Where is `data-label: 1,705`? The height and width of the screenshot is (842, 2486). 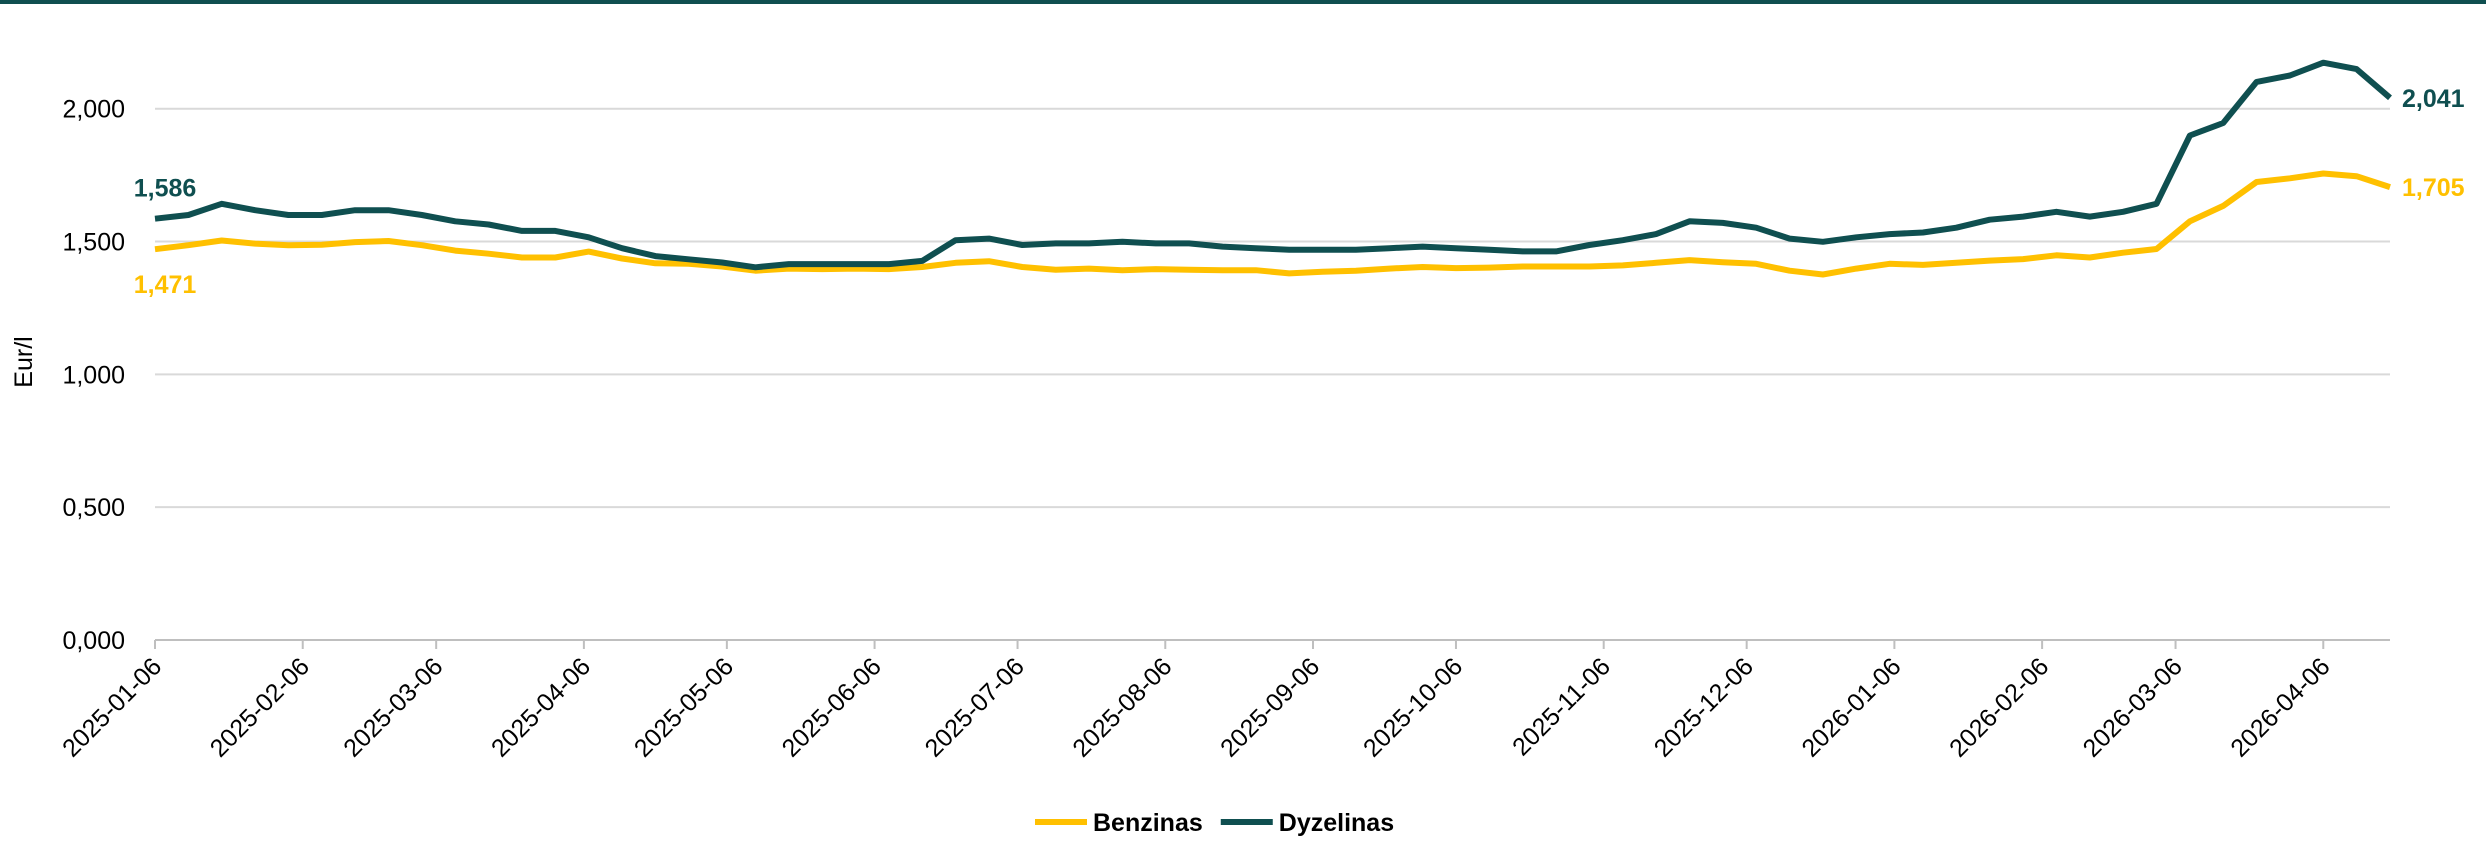
data-label: 1,705 is located at coordinates (2433, 188).